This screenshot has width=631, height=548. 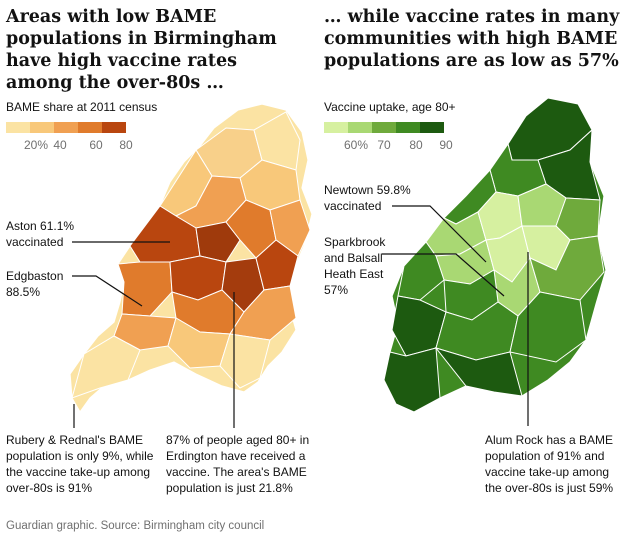 I want to click on right-legend-bar, so click(x=384, y=127).